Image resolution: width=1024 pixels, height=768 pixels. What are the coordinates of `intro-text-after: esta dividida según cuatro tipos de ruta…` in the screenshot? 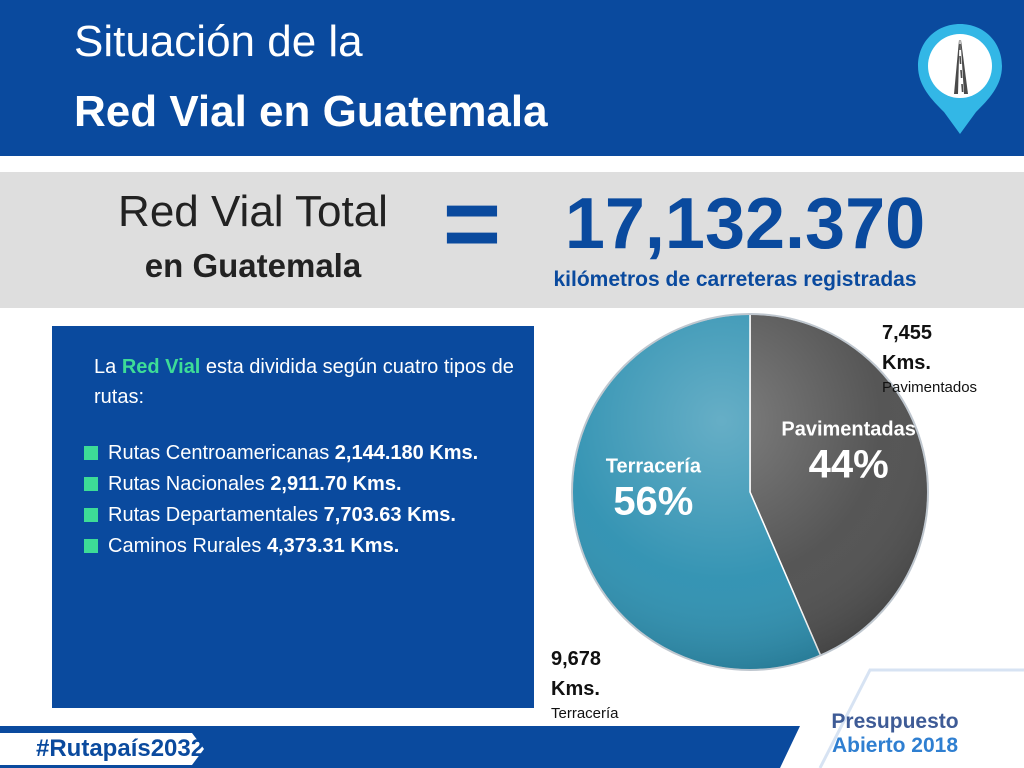 It's located at (304, 382).